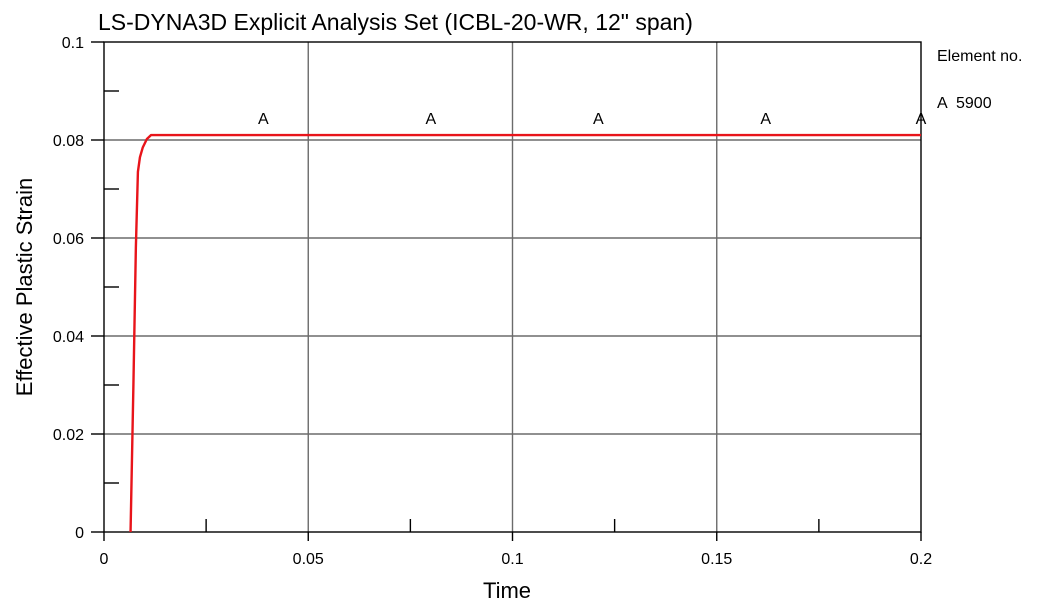  I want to click on y-tick-label: 0.08, so click(68, 141).